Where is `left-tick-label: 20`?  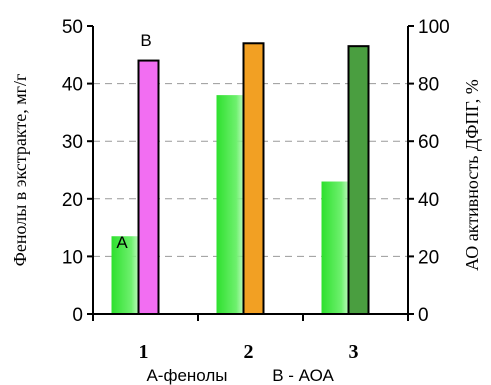 left-tick-label: 20 is located at coordinates (72, 200).